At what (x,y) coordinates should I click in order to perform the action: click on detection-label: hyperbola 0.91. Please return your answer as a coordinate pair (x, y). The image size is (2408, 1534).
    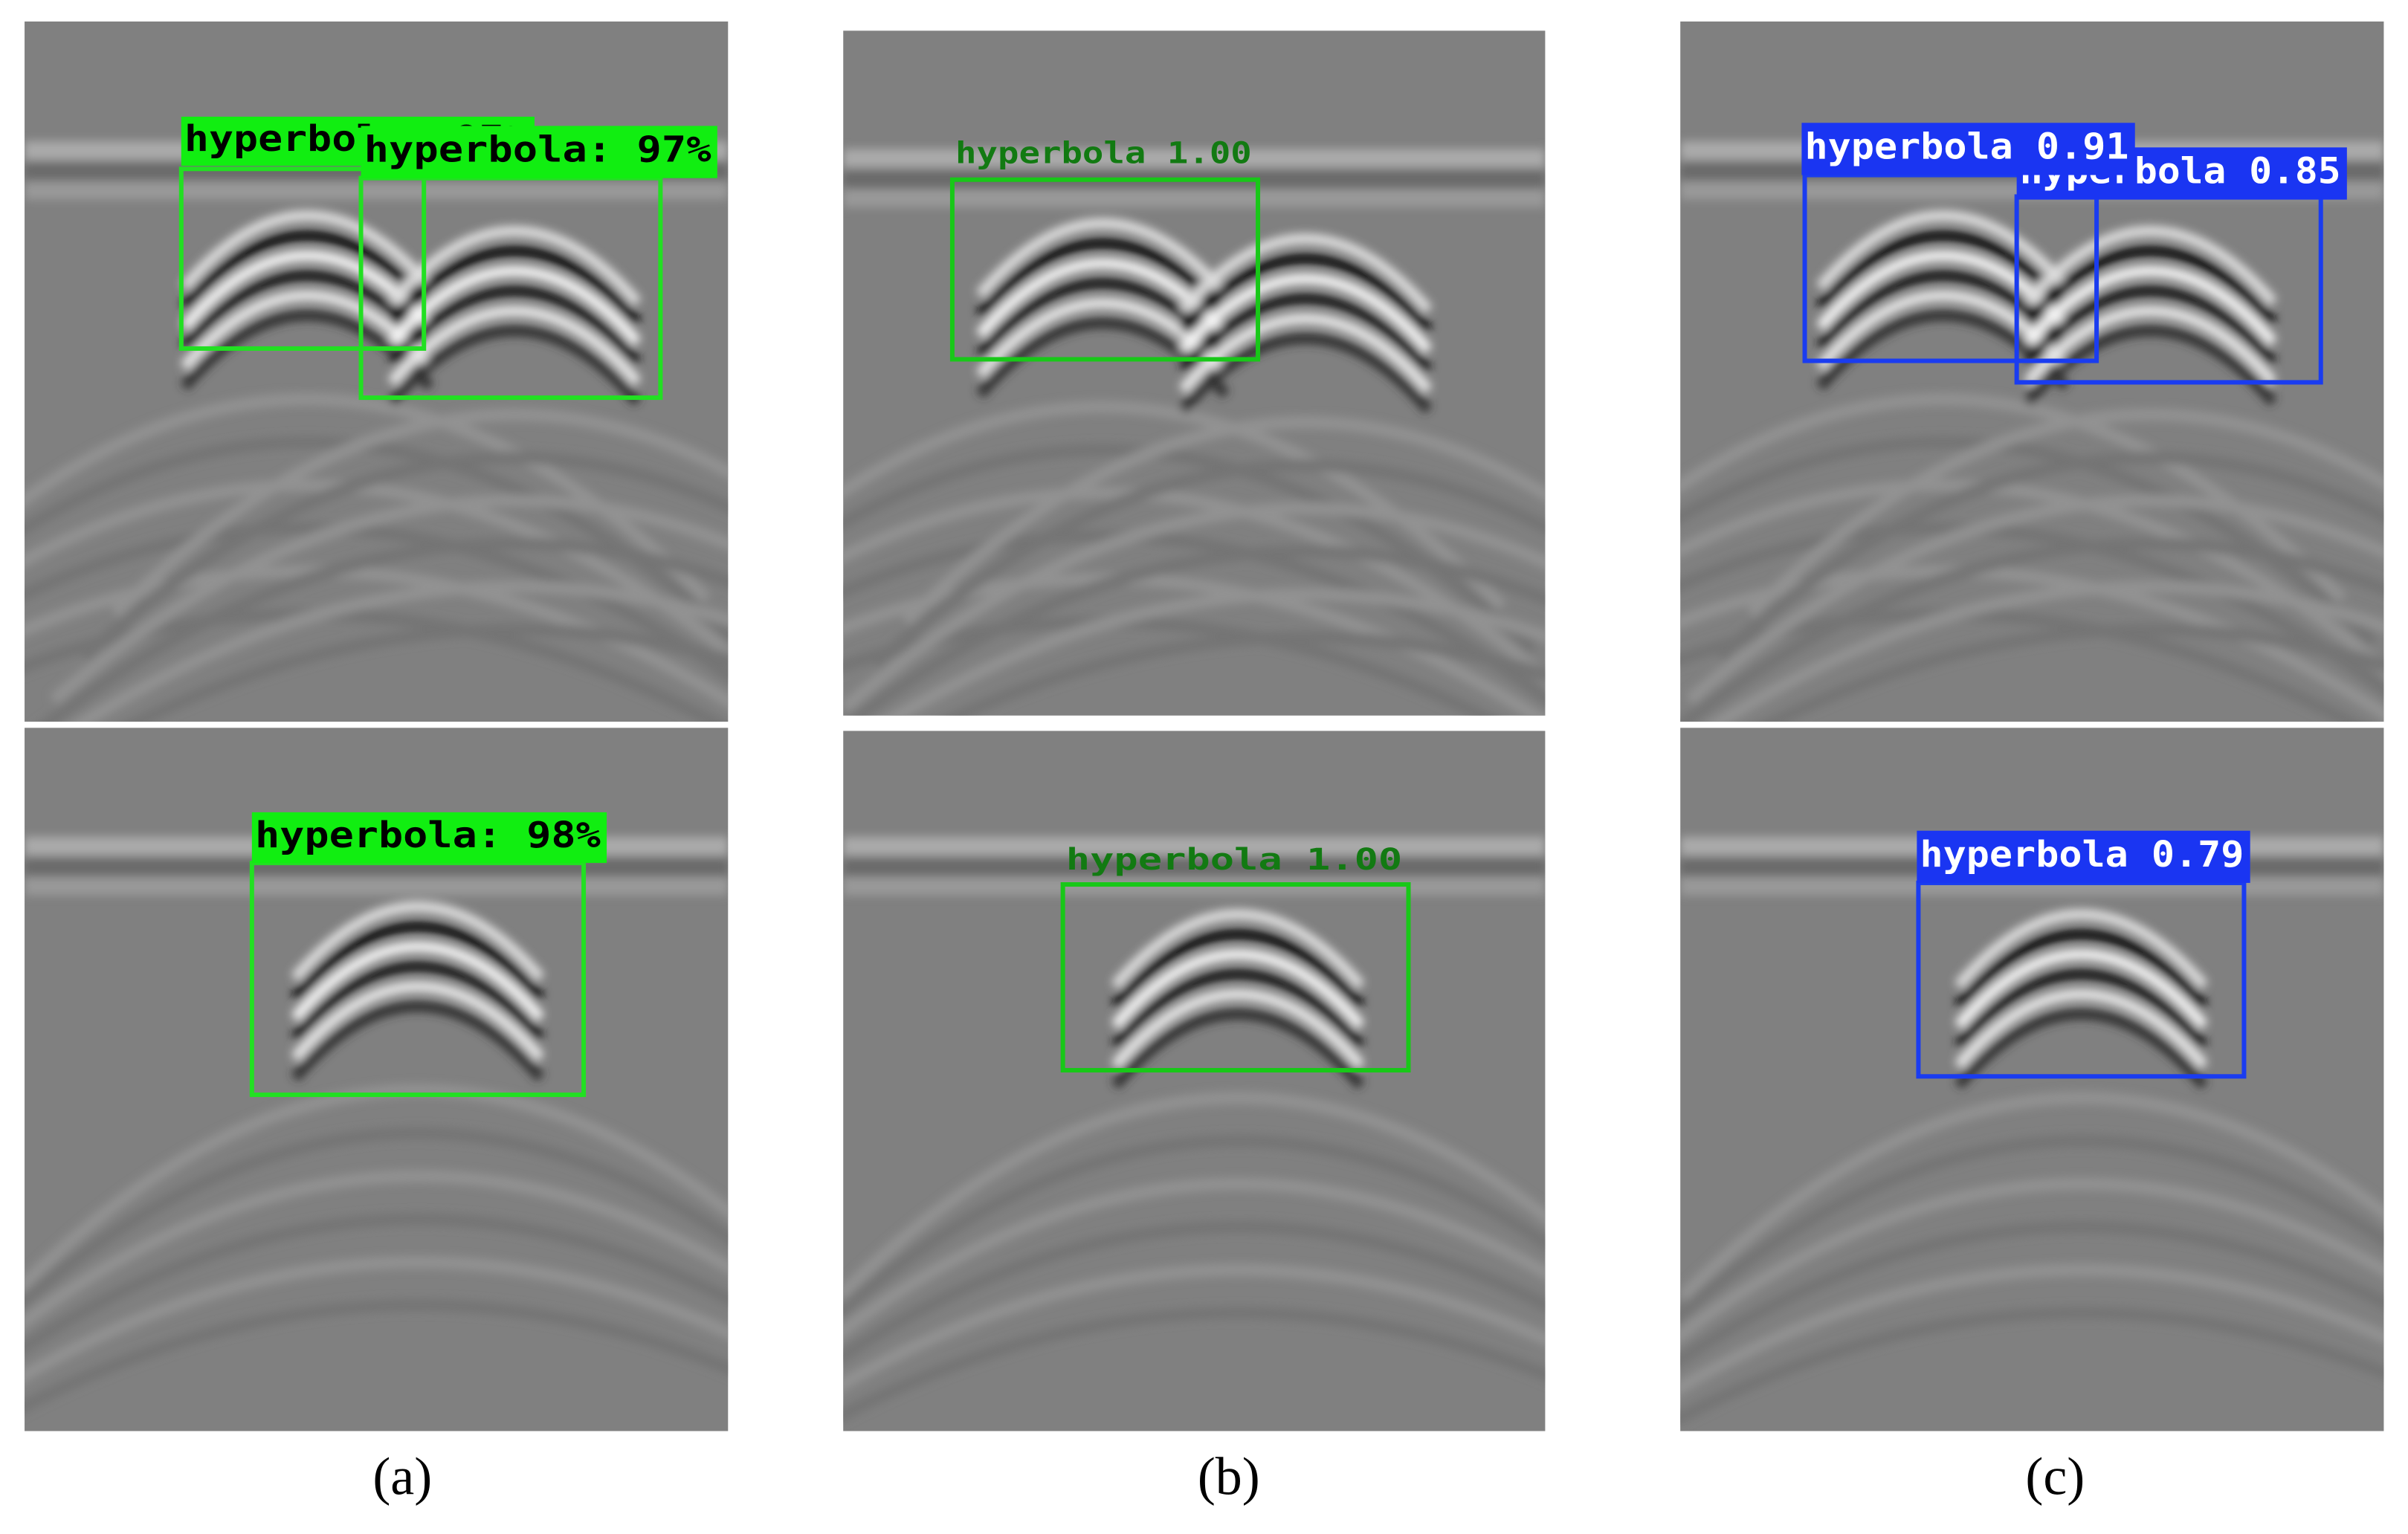
    Looking at the image, I should click on (1967, 146).